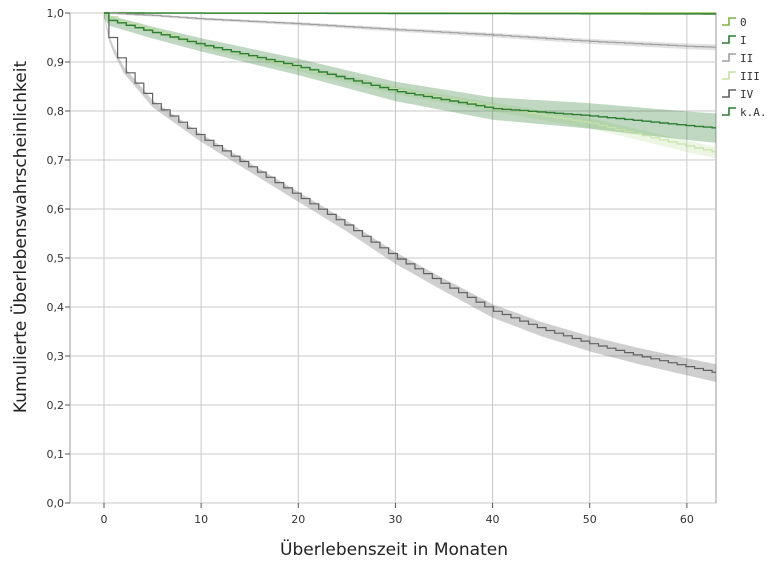  What do you see at coordinates (20, 237) in the screenshot?
I see `y-axis-title: Kumulierte Überlebenswahrscheinlichkeit` at bounding box center [20, 237].